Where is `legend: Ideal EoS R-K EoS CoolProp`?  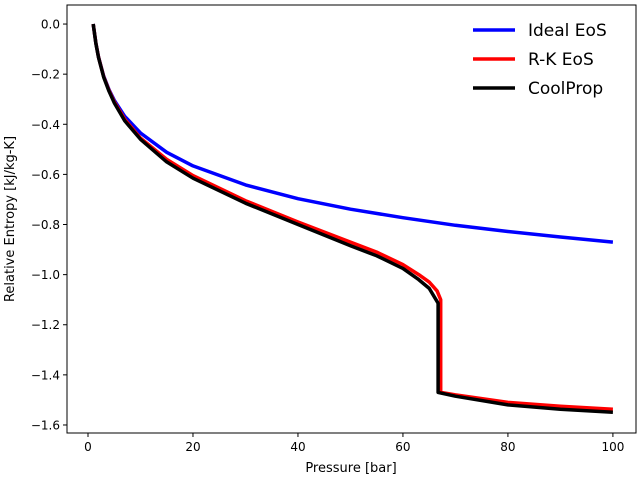
legend: Ideal EoS R-K EoS CoolProp is located at coordinates (540, 60).